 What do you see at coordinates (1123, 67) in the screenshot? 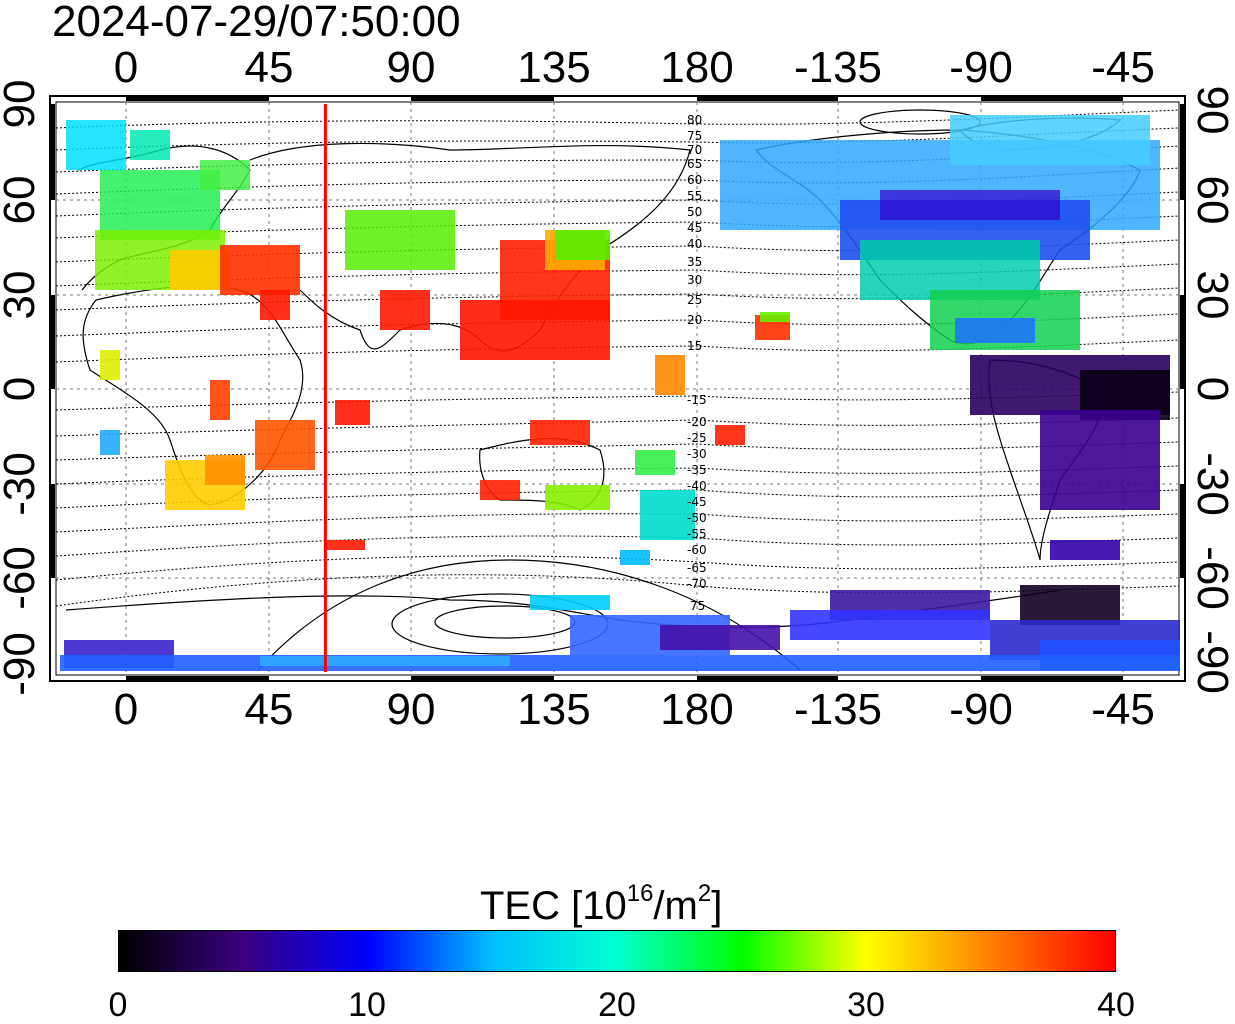
I see `top-lon-tick: -45` at bounding box center [1123, 67].